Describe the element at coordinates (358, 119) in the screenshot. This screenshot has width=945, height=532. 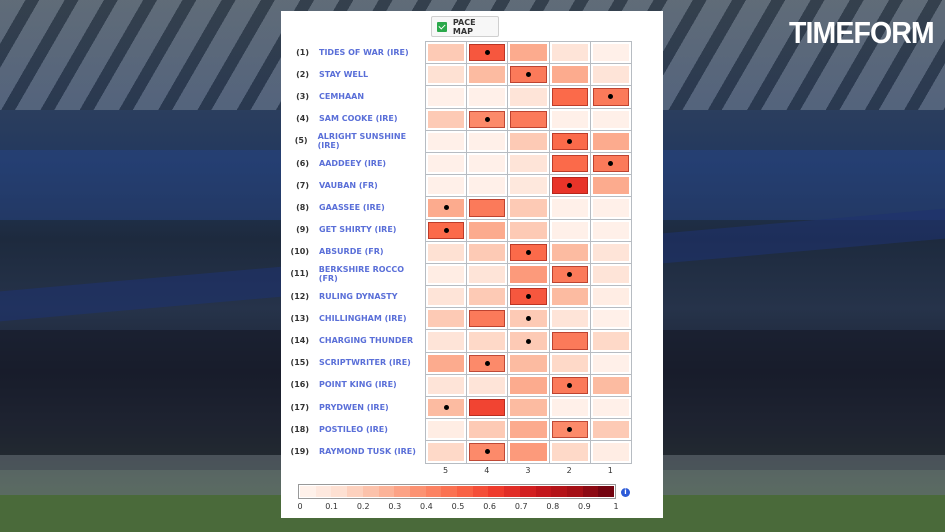
I see `runner-name-link: SAM COOKE (IRE)` at that location.